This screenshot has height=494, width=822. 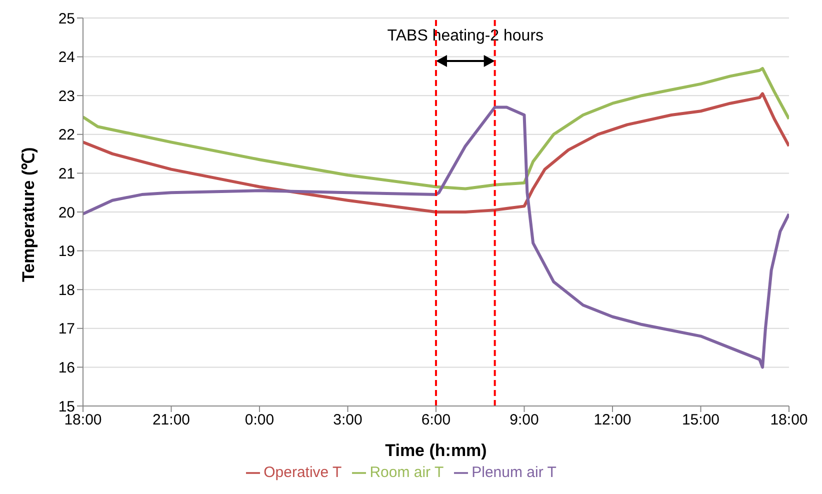 I want to click on legend-label: Operative T, so click(x=303, y=472).